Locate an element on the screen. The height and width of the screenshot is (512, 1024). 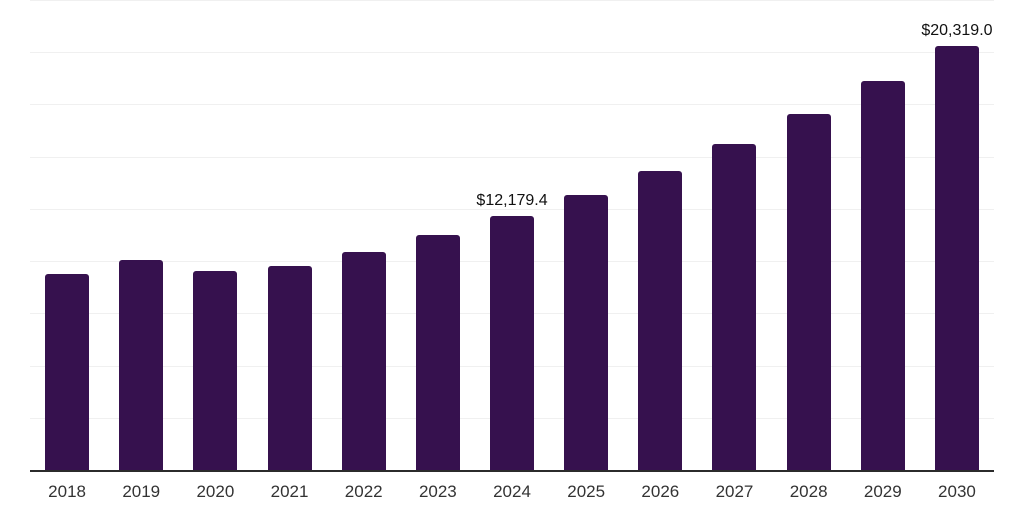
bar-2023 is located at coordinates (437, 352).